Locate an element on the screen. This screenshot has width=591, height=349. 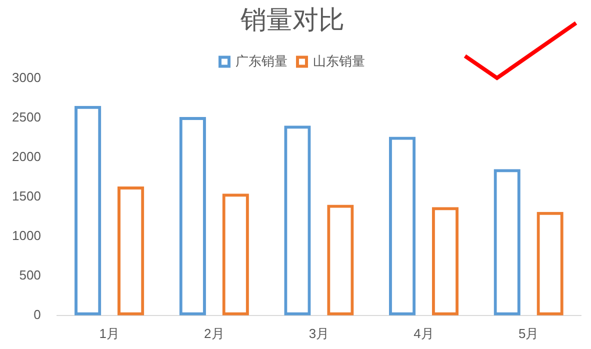
legend-label: 广东销量 is located at coordinates (262, 60).